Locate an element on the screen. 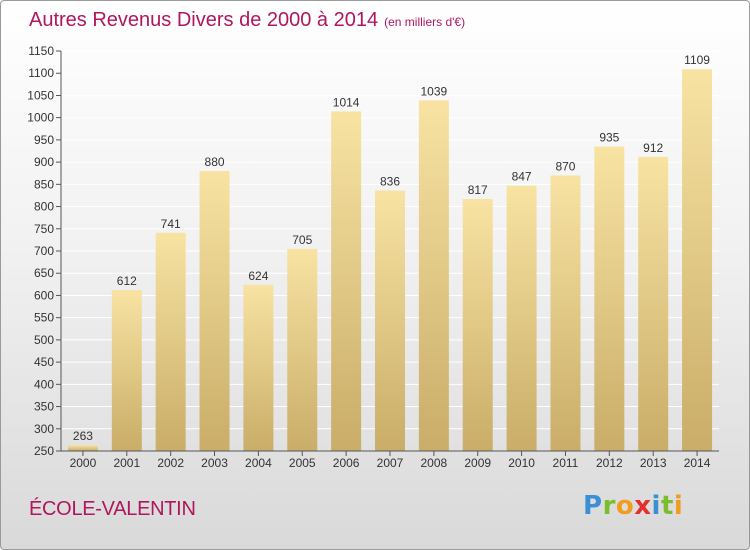 This screenshot has height=550, width=750. x-tick-label: 2002 is located at coordinates (170, 463).